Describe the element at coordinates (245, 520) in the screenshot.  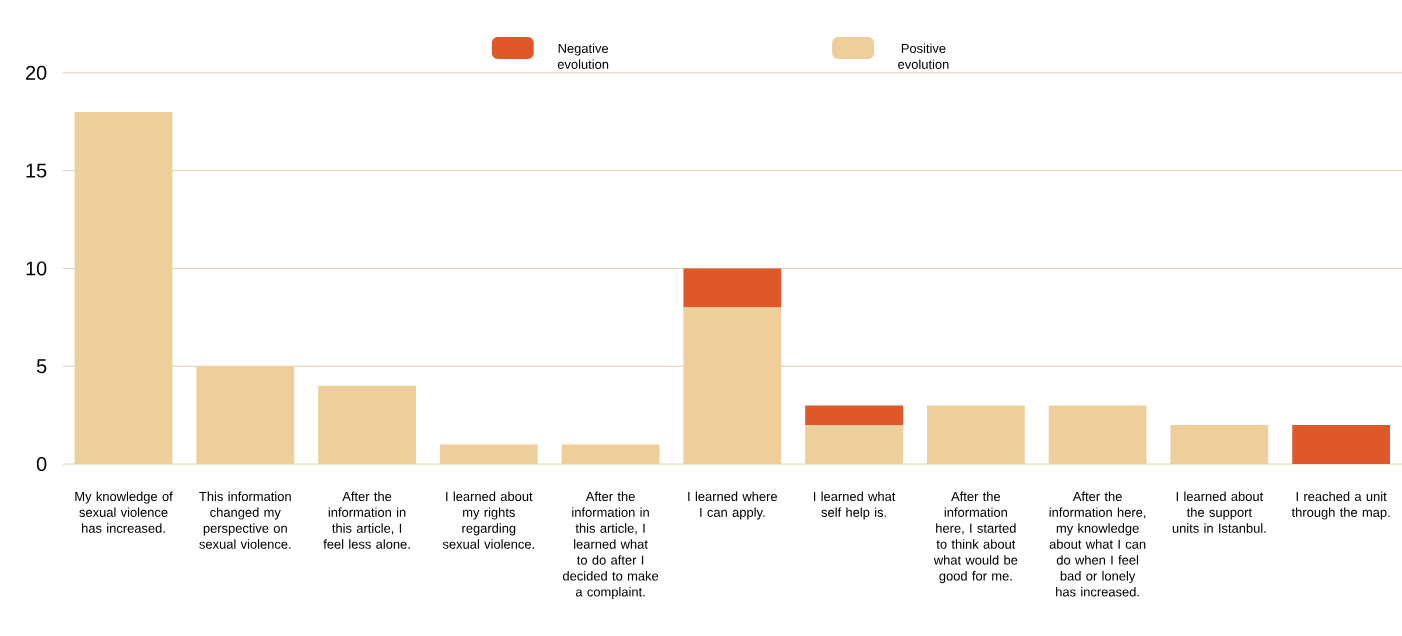
I see `x-tick-label: This information changed my perspective on sexual violence.` at that location.